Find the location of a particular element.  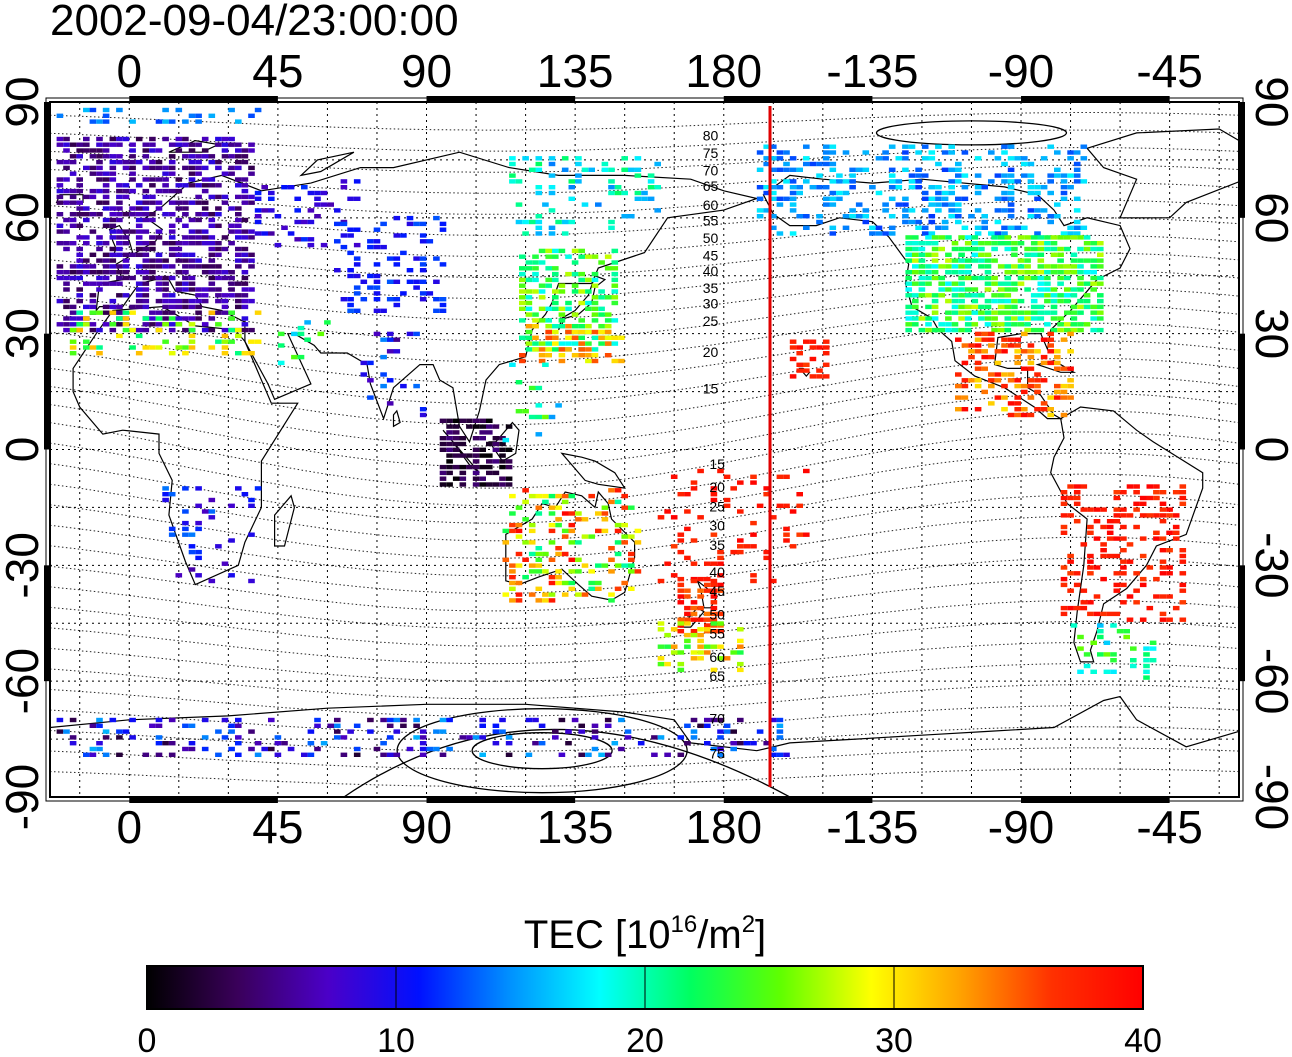

top-longitude-label: 45 is located at coordinates (277, 71).